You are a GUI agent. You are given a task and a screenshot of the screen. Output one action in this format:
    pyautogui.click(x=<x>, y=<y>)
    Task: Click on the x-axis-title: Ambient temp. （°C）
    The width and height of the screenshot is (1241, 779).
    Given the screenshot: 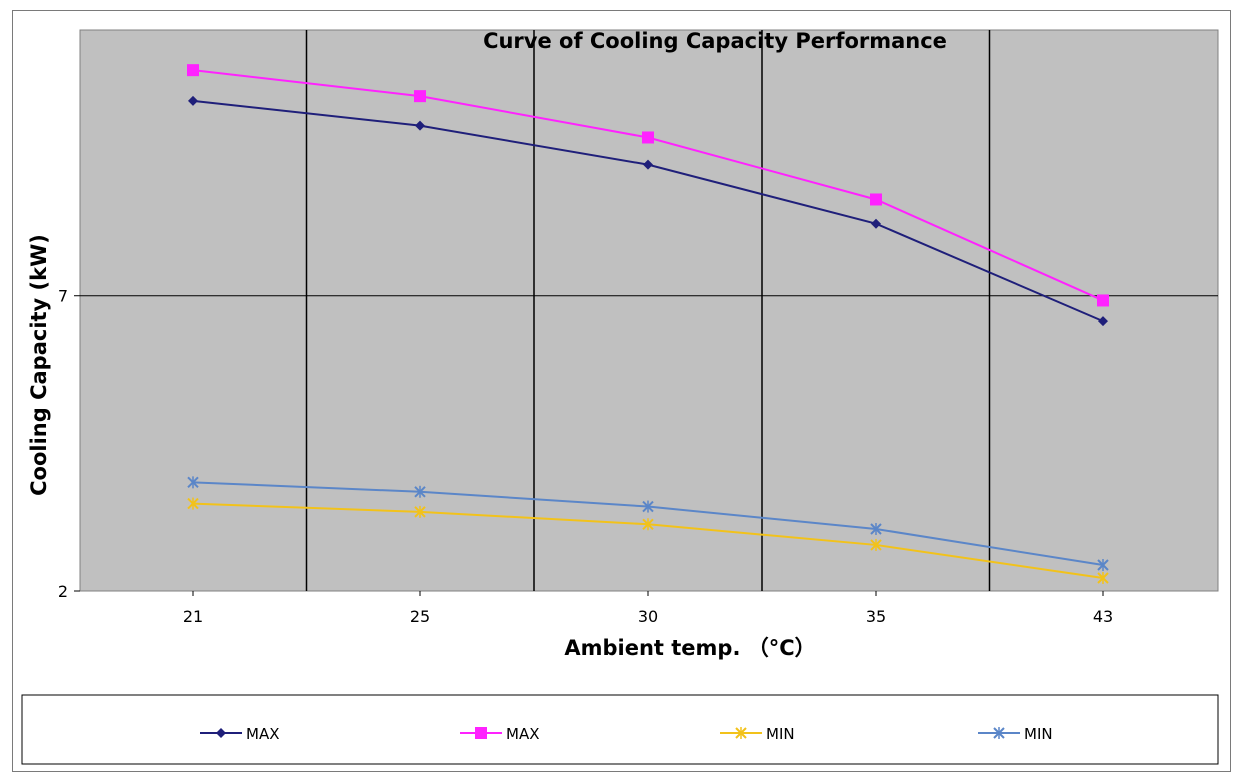 What is the action you would take?
    pyautogui.click(x=689, y=648)
    